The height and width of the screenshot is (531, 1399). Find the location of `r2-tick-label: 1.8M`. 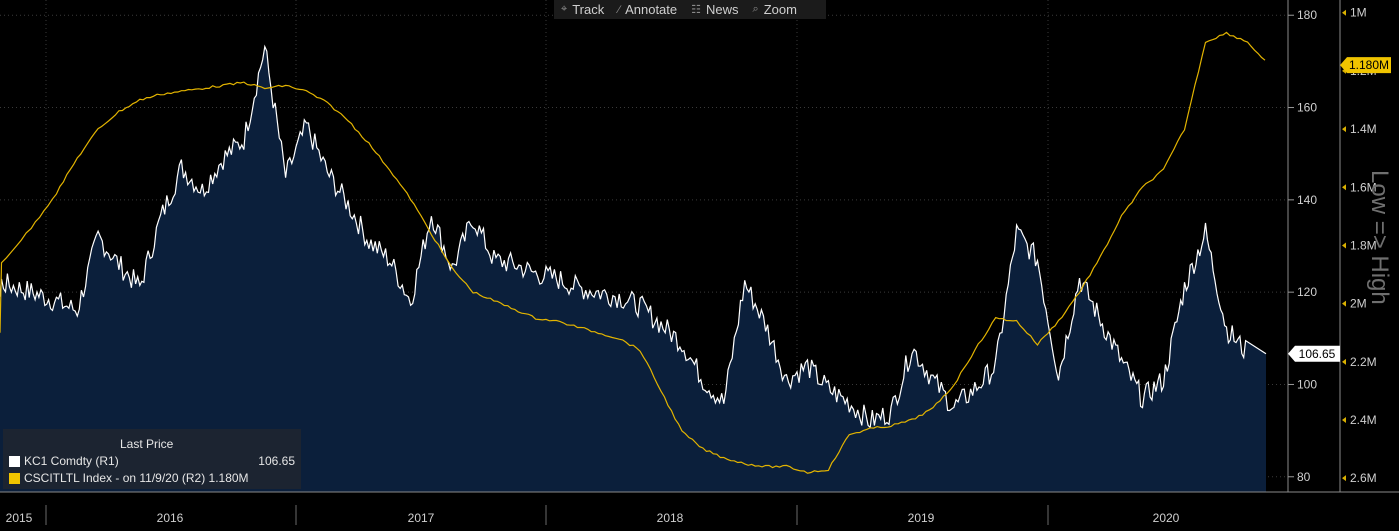

r2-tick-label: 1.8M is located at coordinates (1363, 245).